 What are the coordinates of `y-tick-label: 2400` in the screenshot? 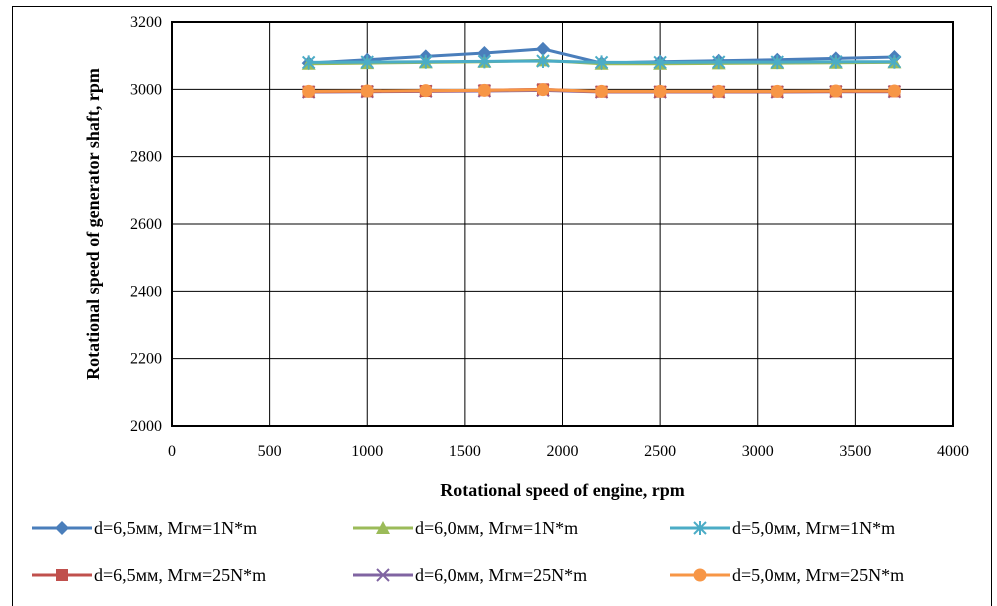 It's located at (146, 291).